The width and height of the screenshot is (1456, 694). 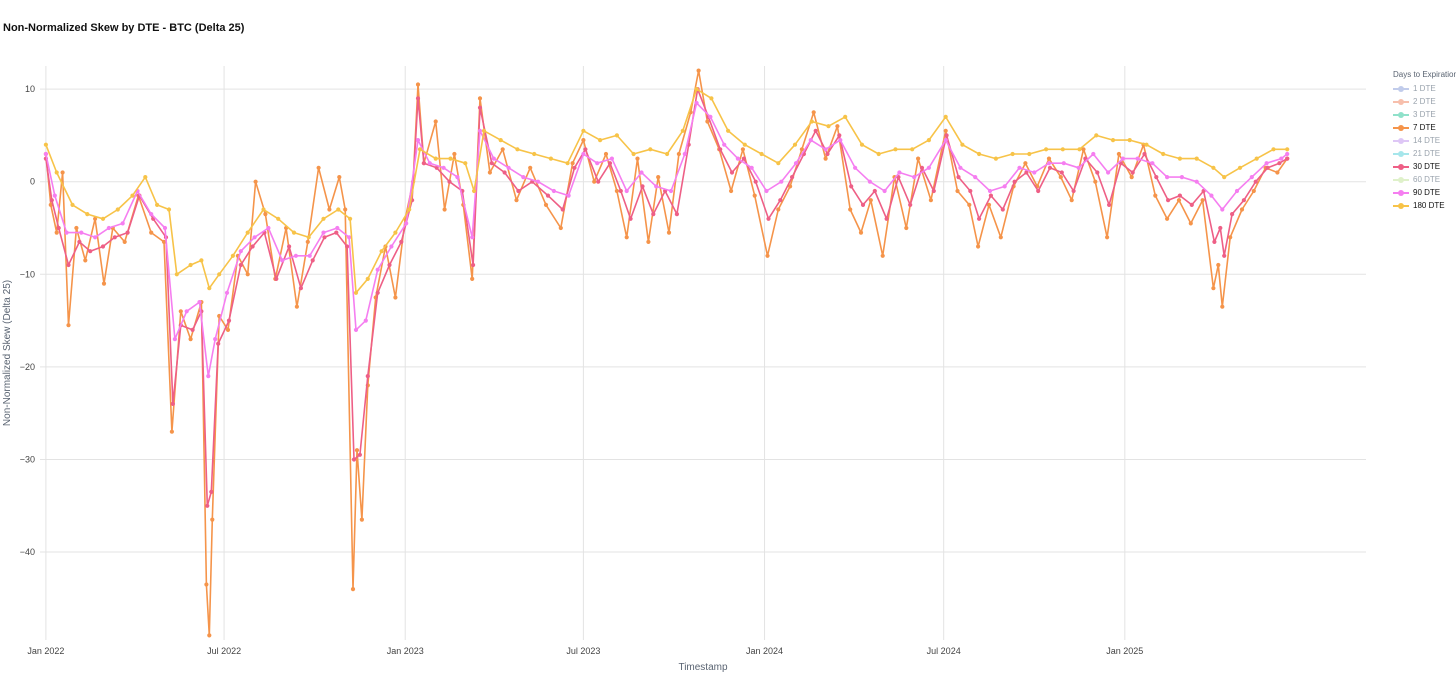 What do you see at coordinates (1424, 192) in the screenshot?
I see `legend-item-90-dte: 90 DTE` at bounding box center [1424, 192].